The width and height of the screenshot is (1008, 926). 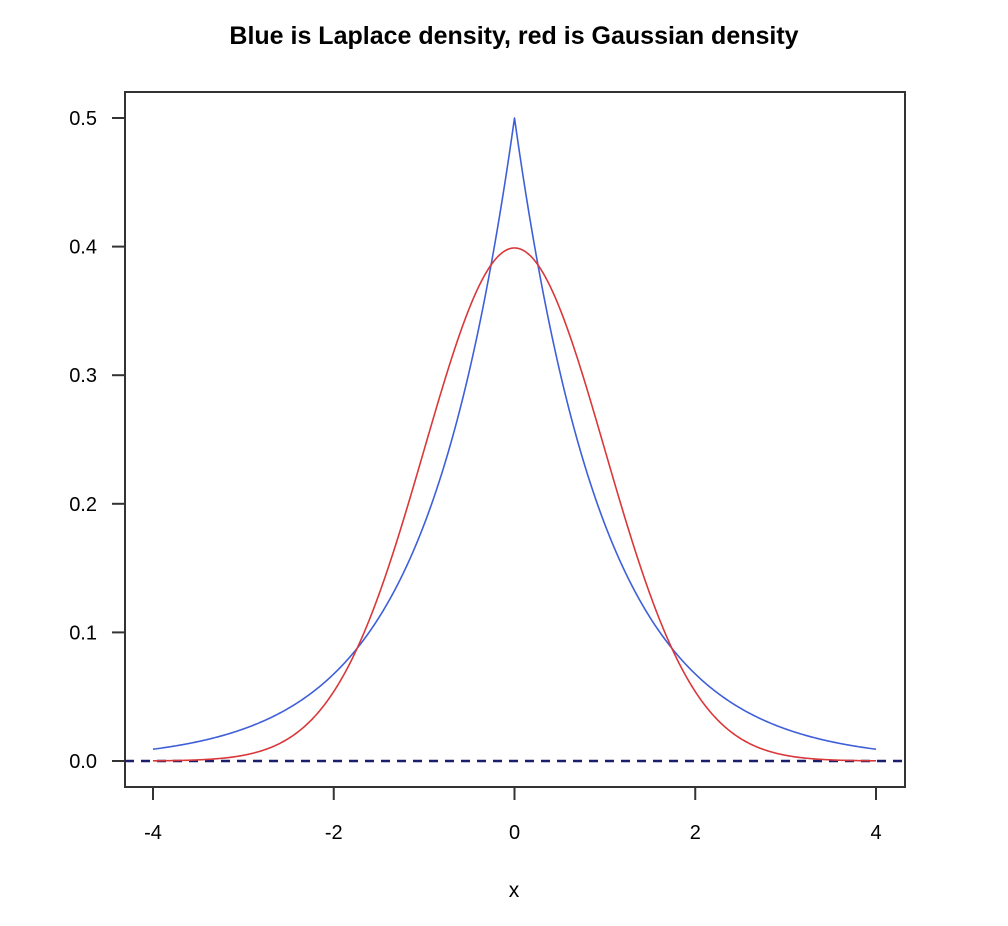 I want to click on x-axis-label: x, so click(x=514, y=890).